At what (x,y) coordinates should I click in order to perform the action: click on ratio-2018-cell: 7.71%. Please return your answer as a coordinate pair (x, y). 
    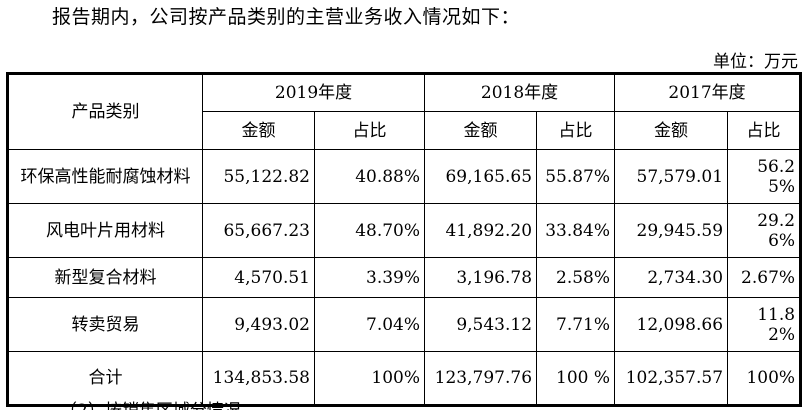
    Looking at the image, I should click on (576, 324).